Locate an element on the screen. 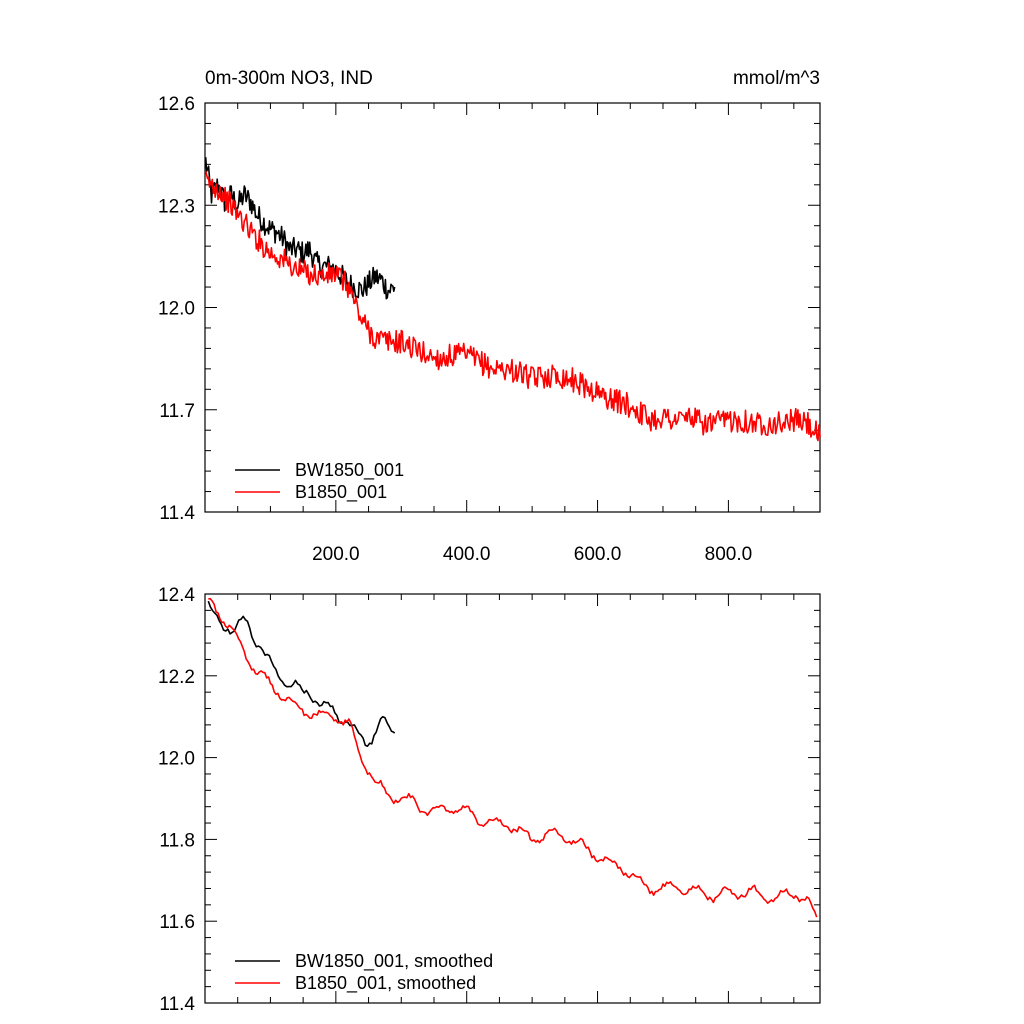 Image resolution: width=1024 pixels, height=1024 pixels. chart-units: mmol/m^3 is located at coordinates (776, 78).